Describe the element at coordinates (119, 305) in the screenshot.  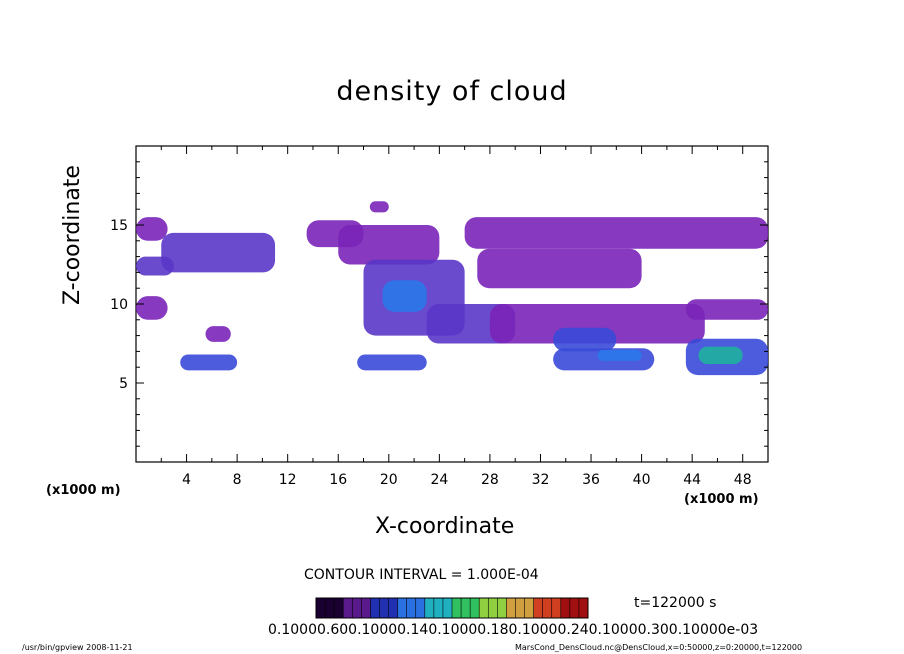
I see `y-tick-label: 10` at that location.